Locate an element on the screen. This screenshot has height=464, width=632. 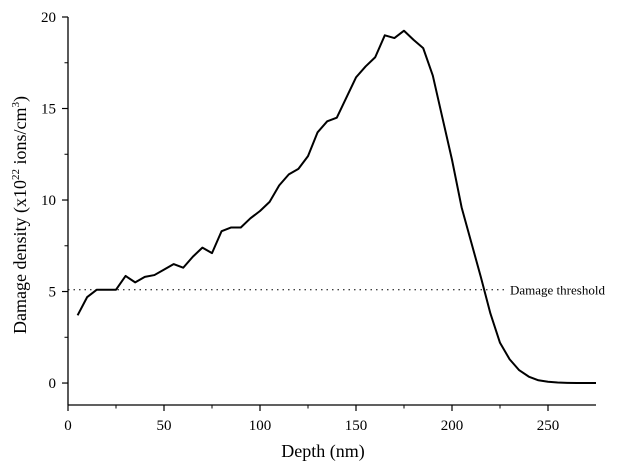
x-tick-label: 150 is located at coordinates (356, 426).